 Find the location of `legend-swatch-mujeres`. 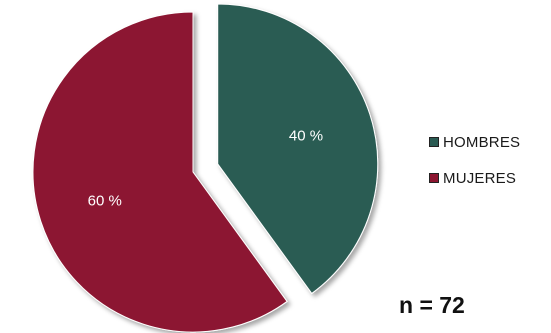

legend-swatch-mujeres is located at coordinates (434, 178).